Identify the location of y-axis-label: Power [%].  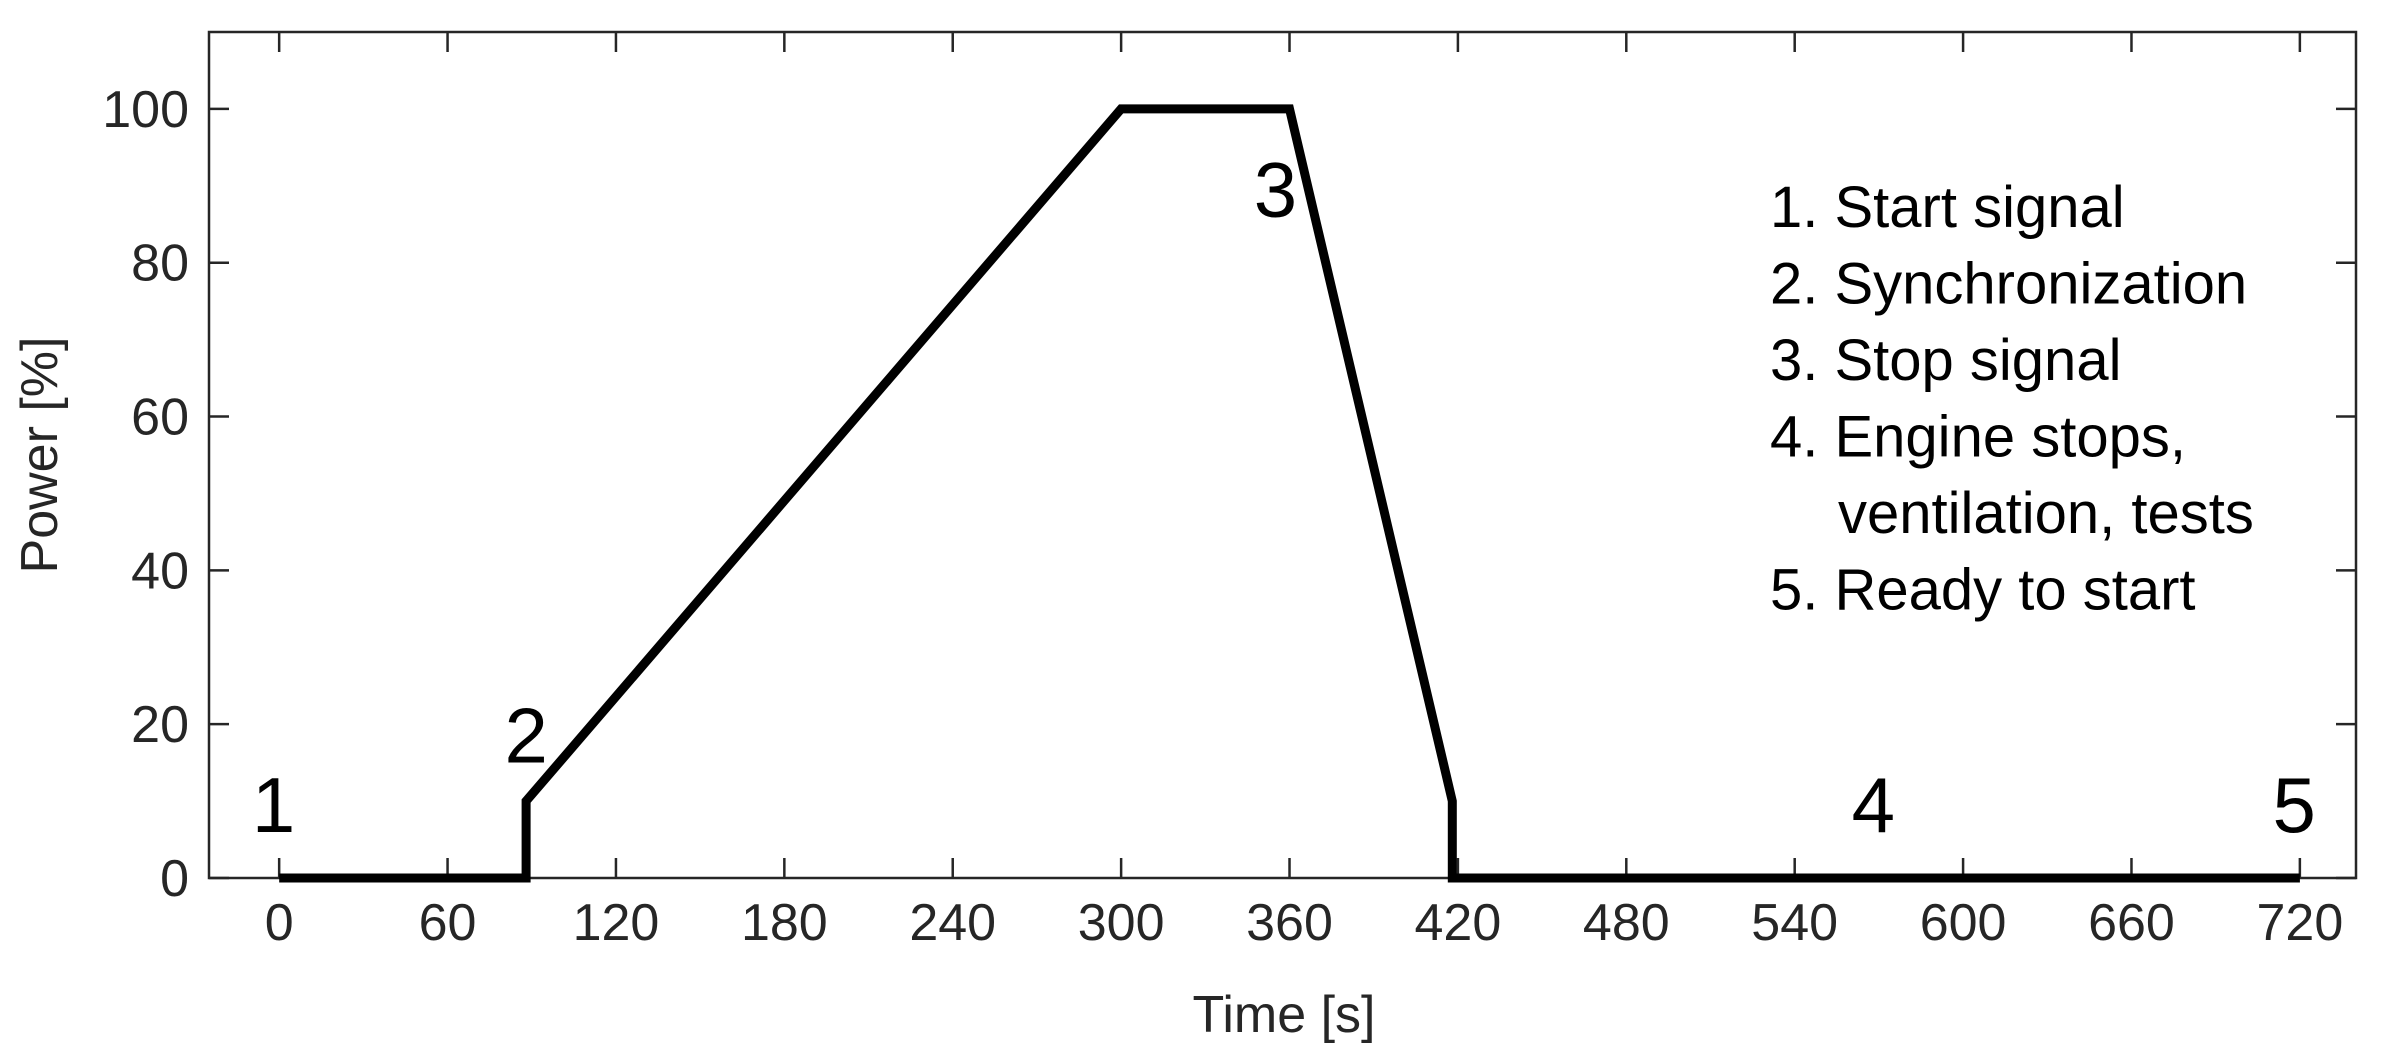
(40, 455).